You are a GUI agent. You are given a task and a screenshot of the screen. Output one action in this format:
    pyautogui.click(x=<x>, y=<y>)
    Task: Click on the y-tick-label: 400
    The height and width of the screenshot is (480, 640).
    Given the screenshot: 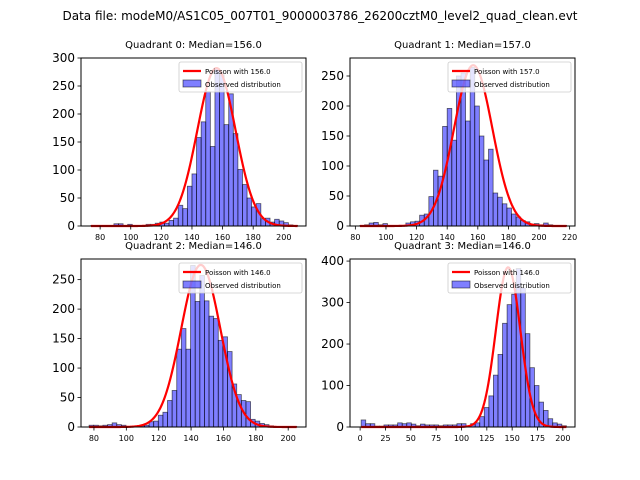 What is the action you would take?
    pyautogui.click(x=332, y=261)
    